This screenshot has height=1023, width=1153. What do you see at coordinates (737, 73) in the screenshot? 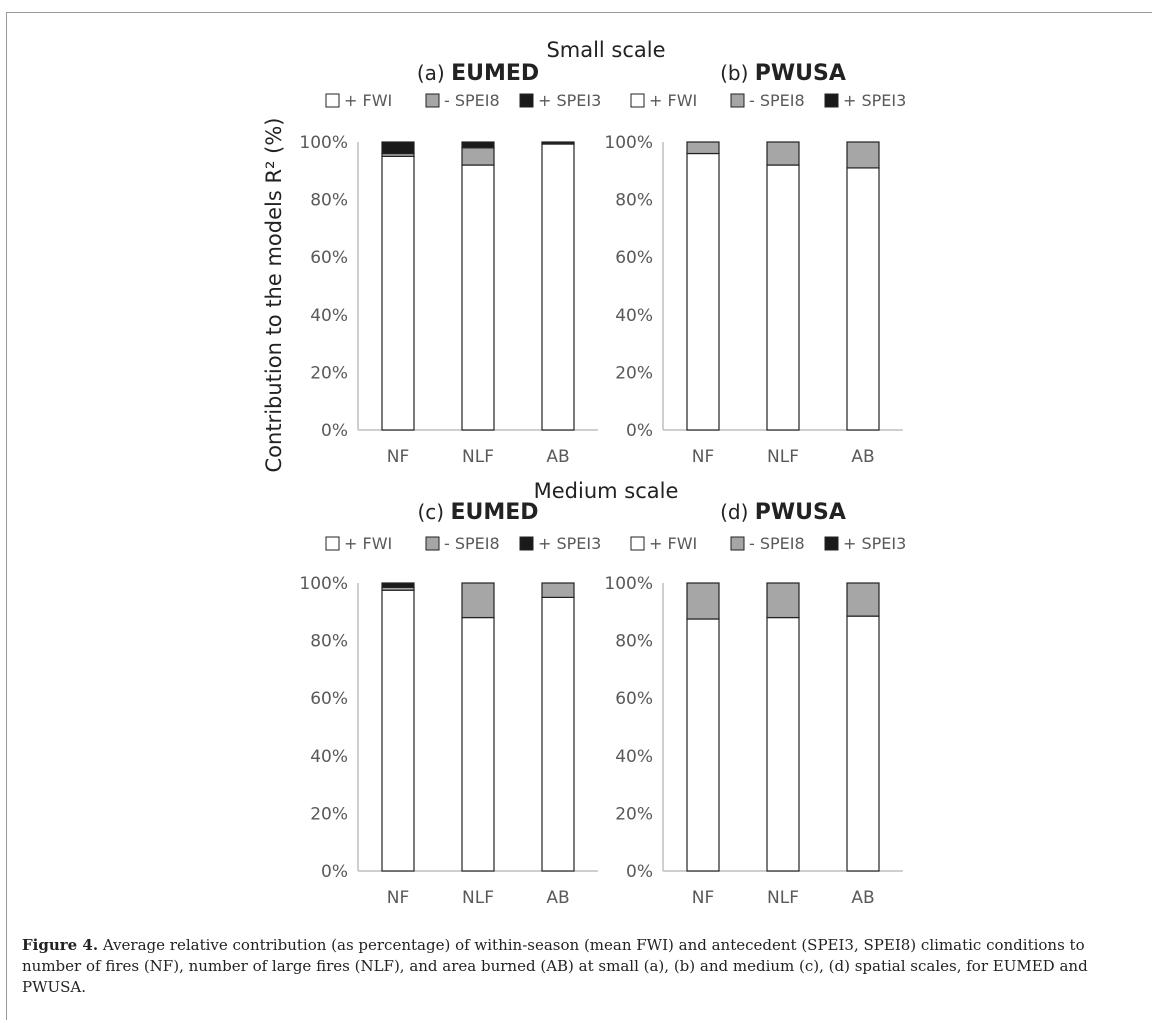
I see `panel-letter: (b)` at bounding box center [737, 73].